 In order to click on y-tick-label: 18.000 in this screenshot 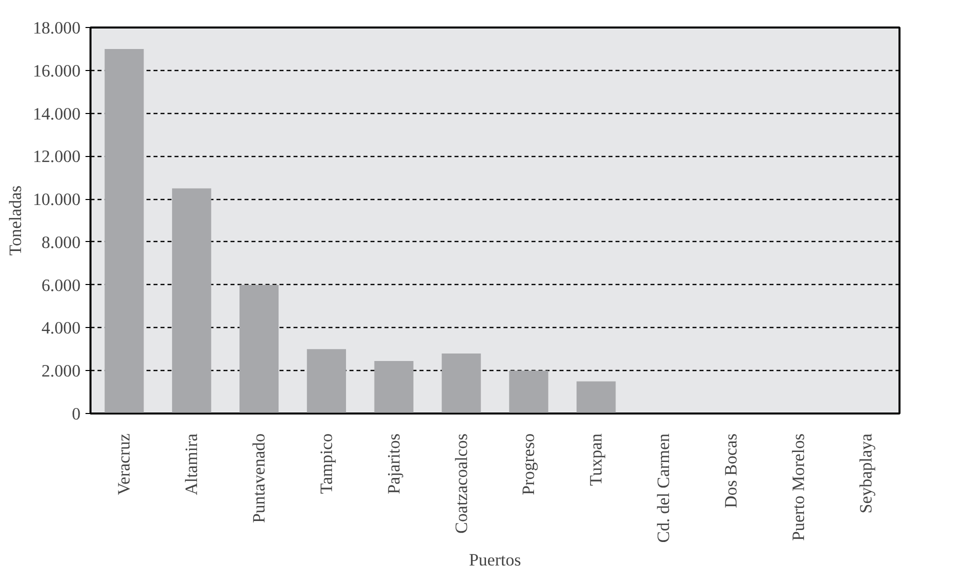, I will do `click(56, 28)`.